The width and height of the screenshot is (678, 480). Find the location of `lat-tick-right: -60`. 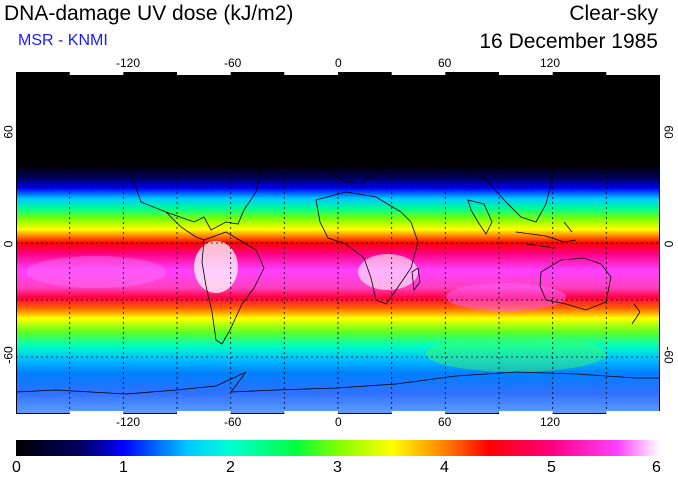

lat-tick-right: -60 is located at coordinates (668, 355).